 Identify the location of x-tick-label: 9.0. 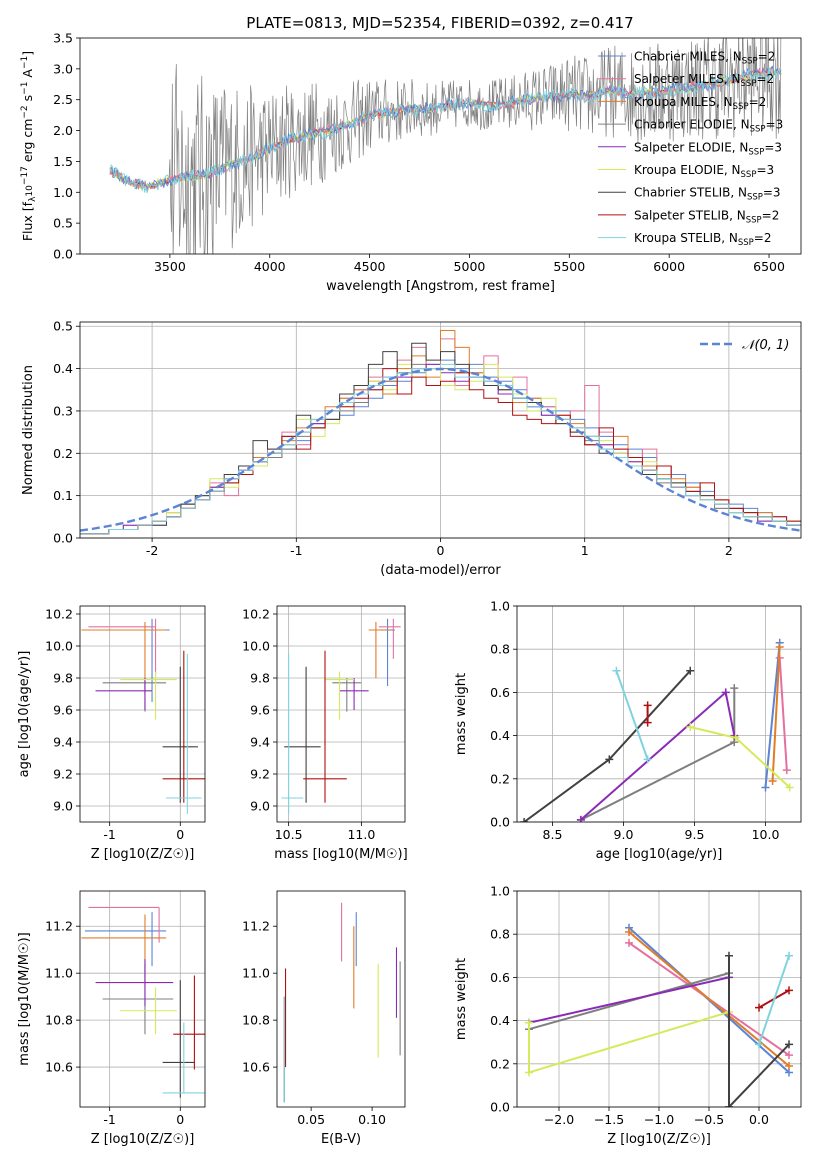
(624, 834).